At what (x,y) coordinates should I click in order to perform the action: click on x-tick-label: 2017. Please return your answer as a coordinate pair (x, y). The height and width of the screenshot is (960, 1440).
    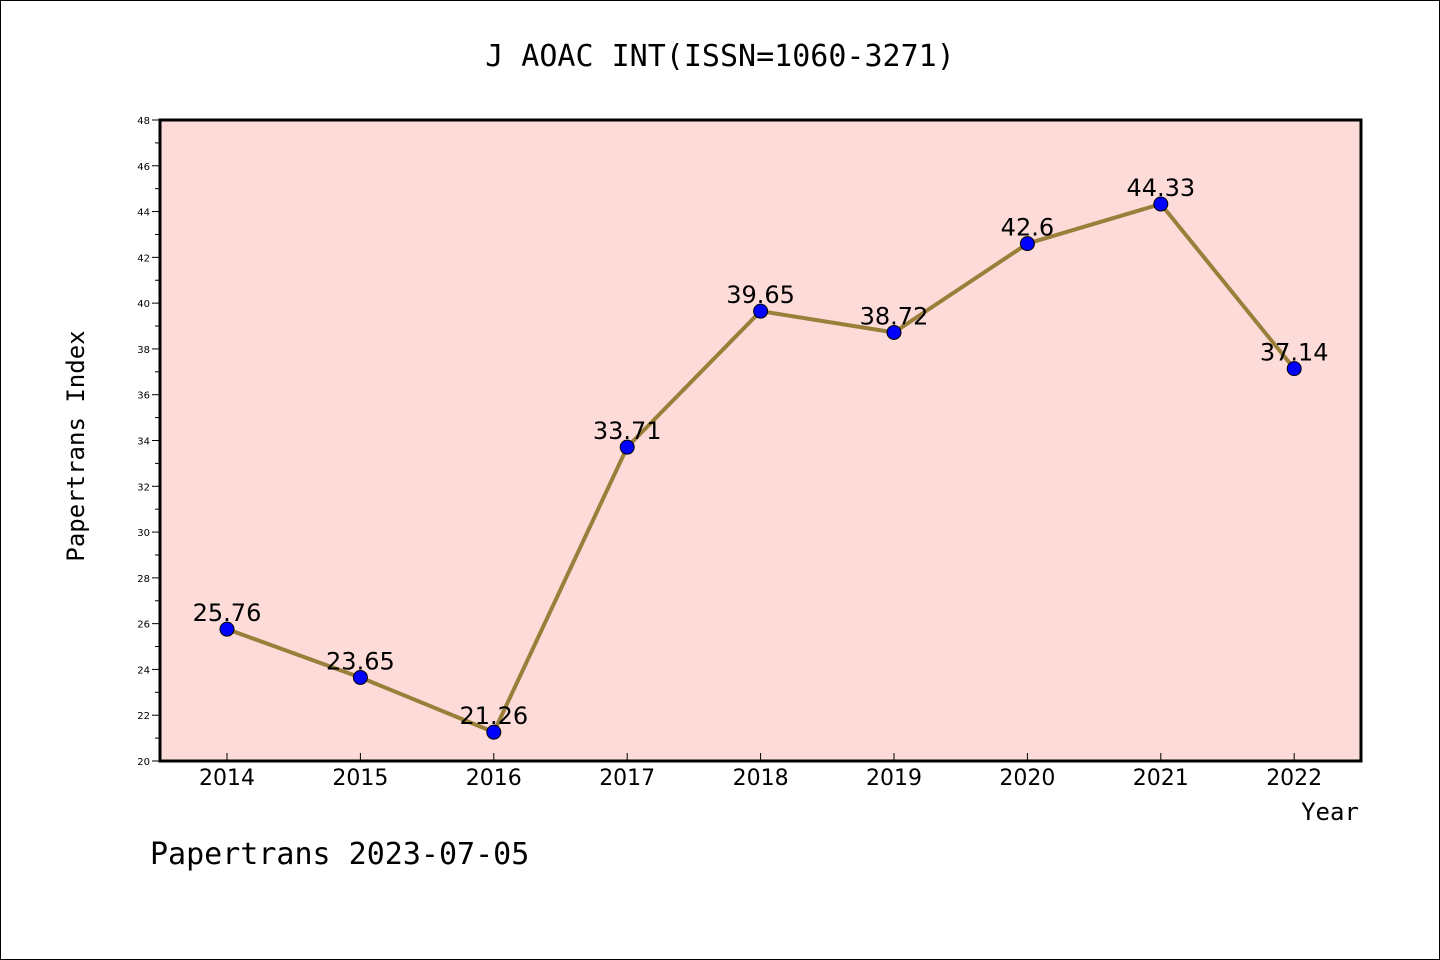
    Looking at the image, I should click on (627, 778).